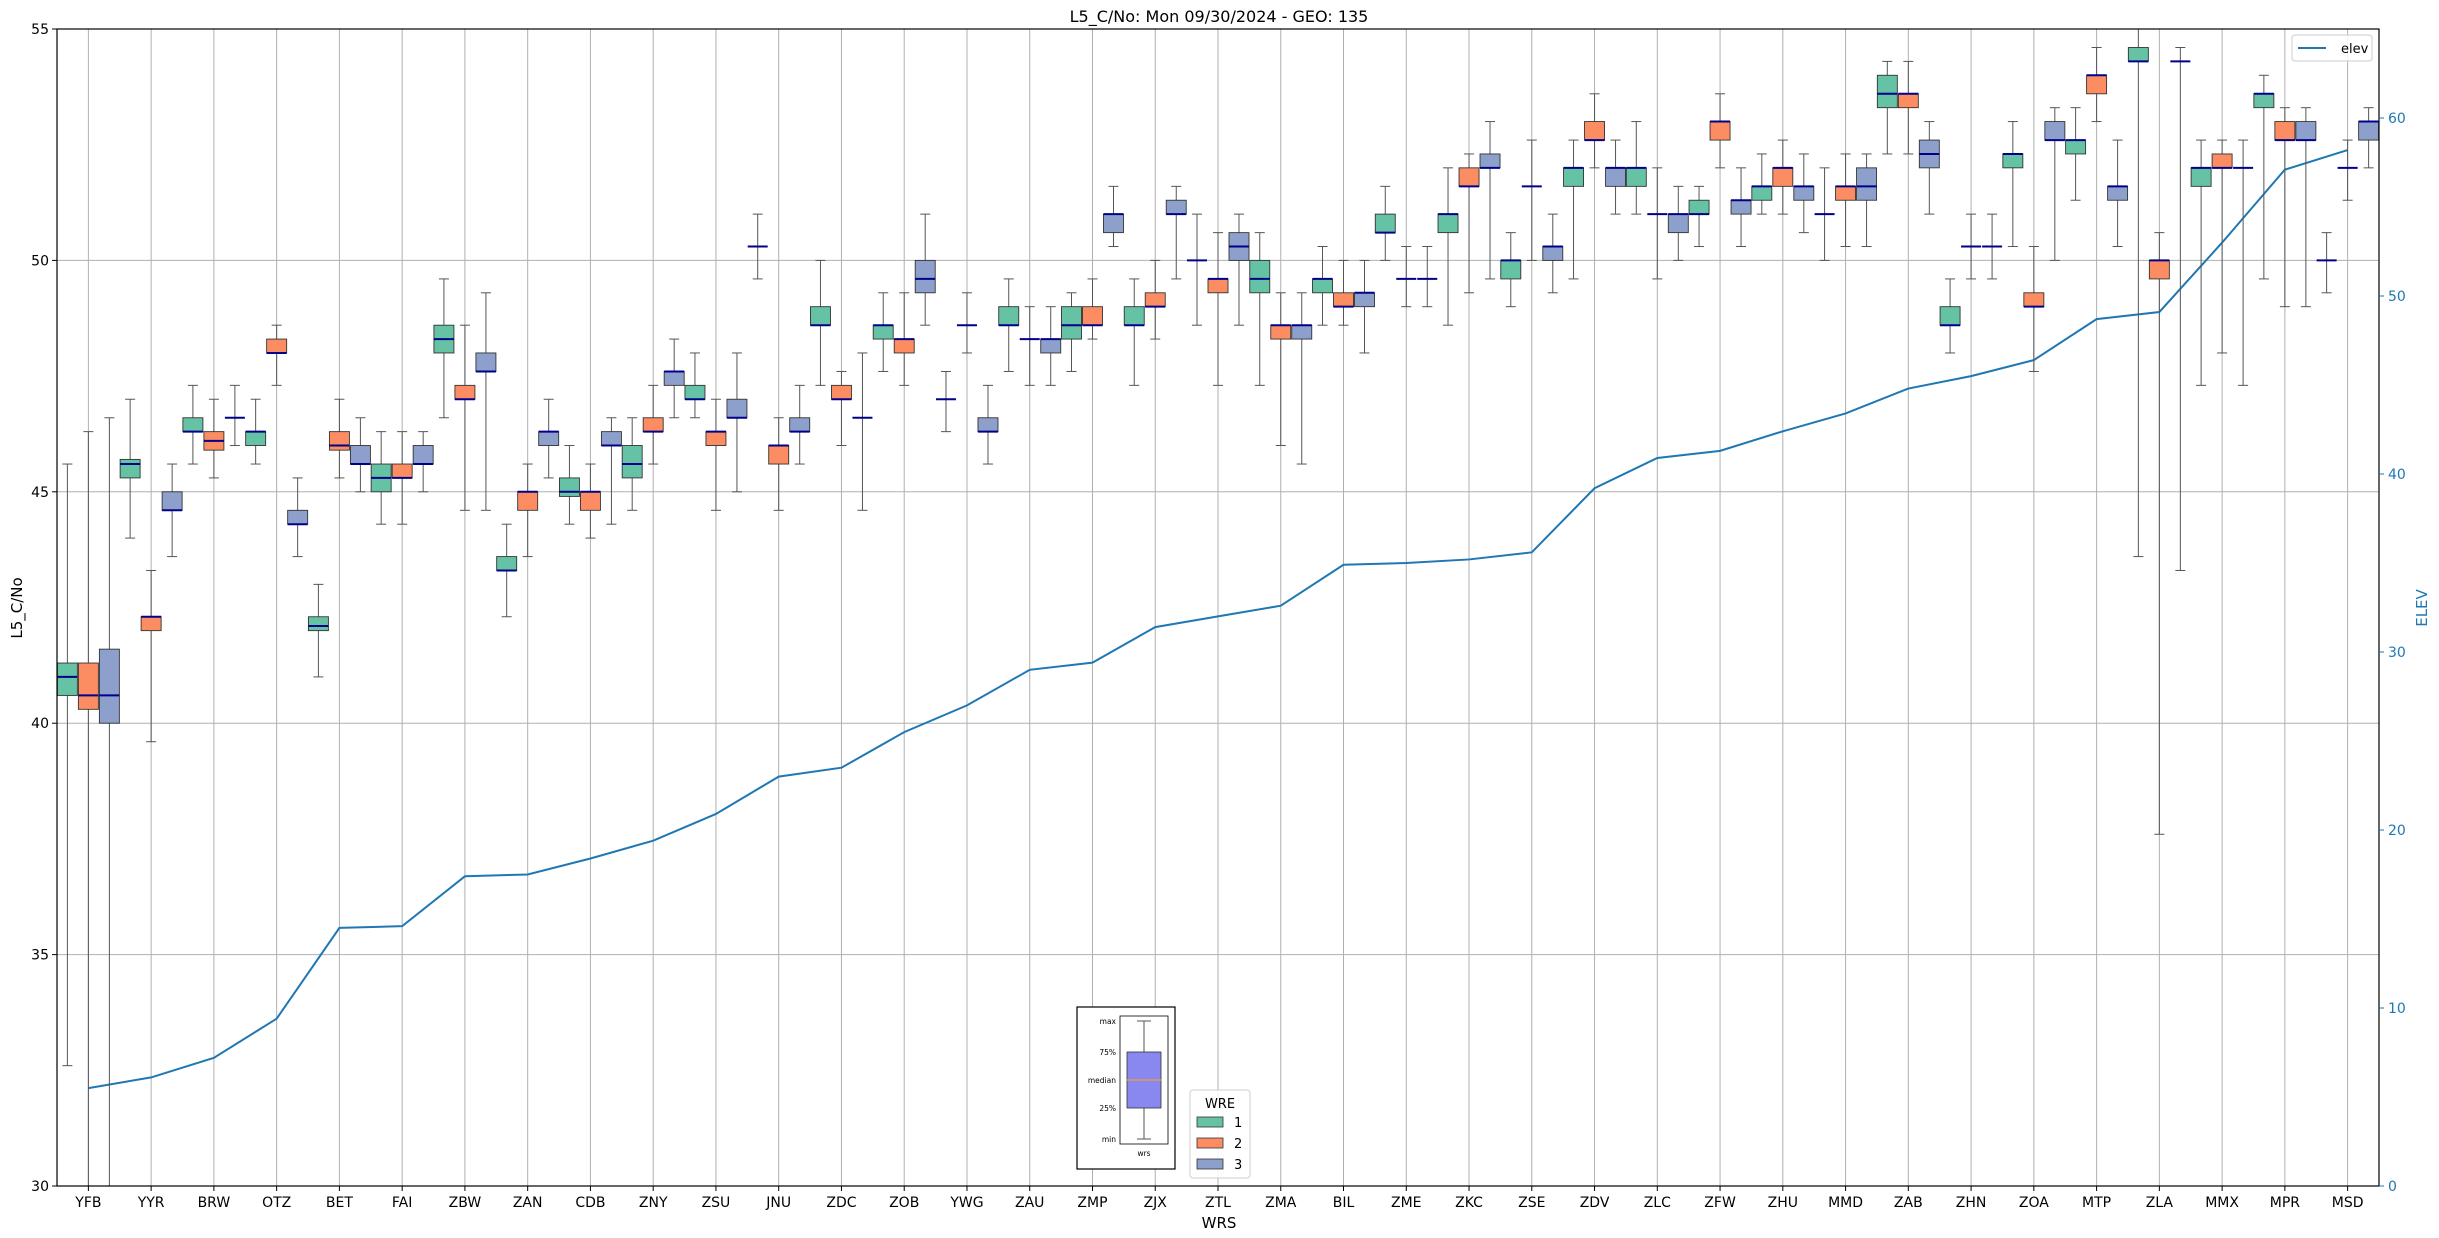  I want to click on x-tick-label: ZAB, so click(1908, 1203).